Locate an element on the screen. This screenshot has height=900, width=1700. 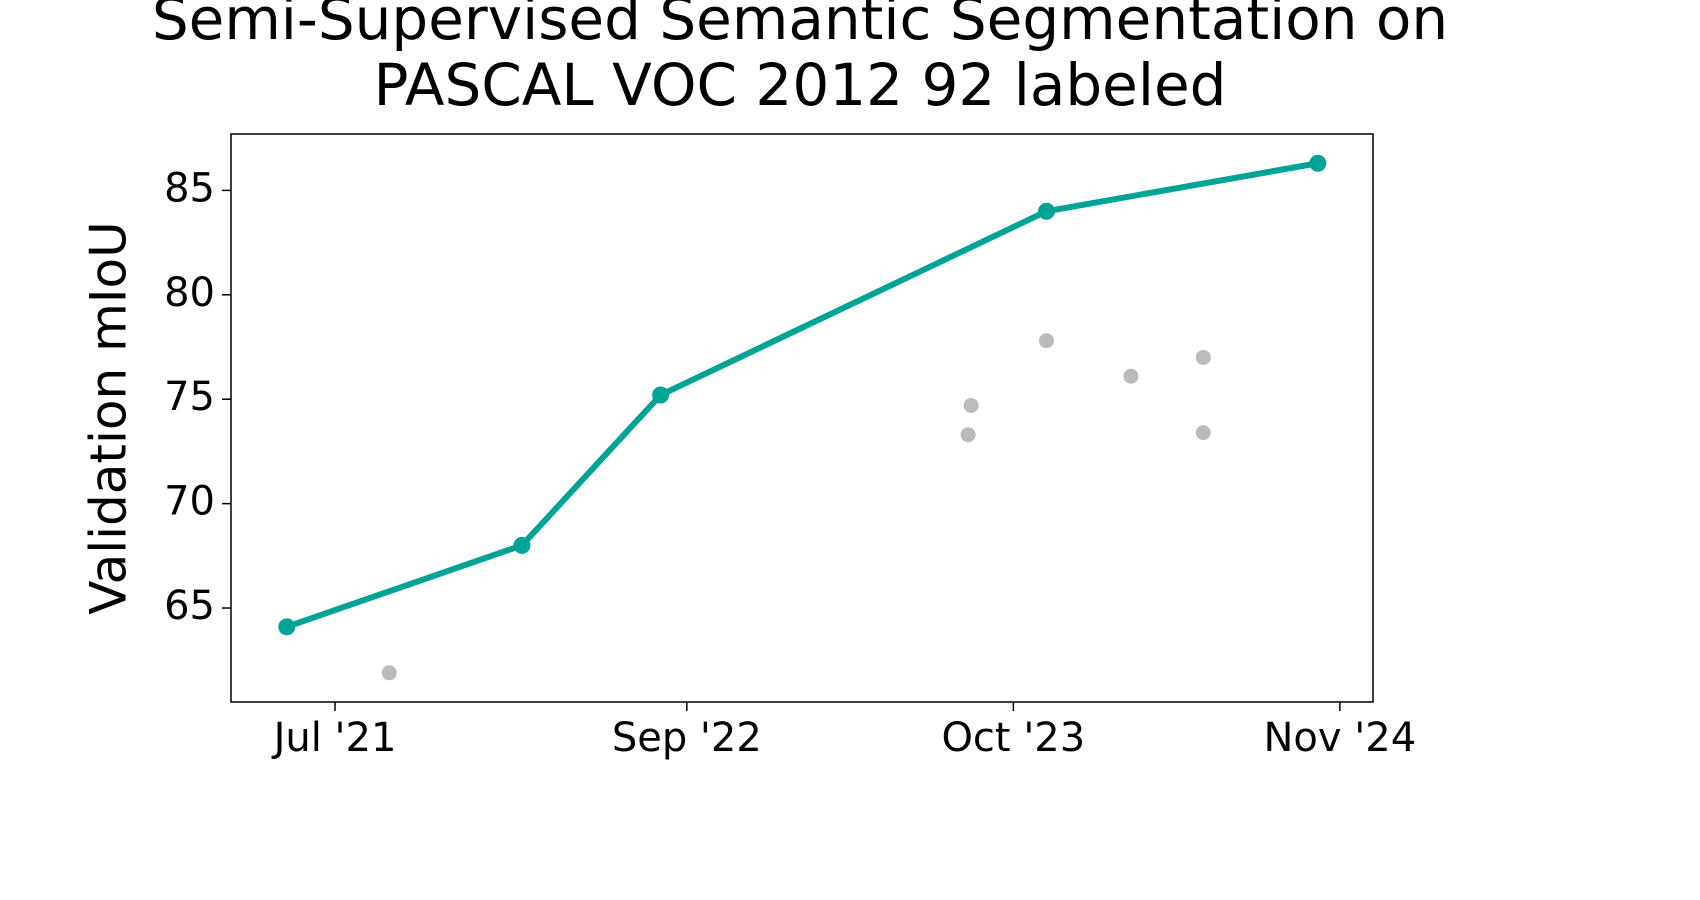
x-tick-label: Sep '22 is located at coordinates (687, 738).